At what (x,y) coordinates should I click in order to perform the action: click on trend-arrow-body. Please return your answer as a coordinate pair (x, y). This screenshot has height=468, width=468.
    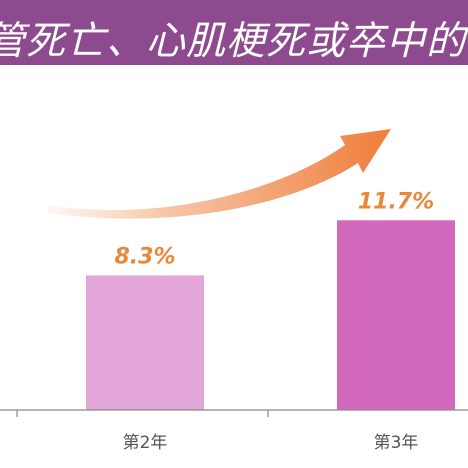
    Looking at the image, I should click on (219, 174).